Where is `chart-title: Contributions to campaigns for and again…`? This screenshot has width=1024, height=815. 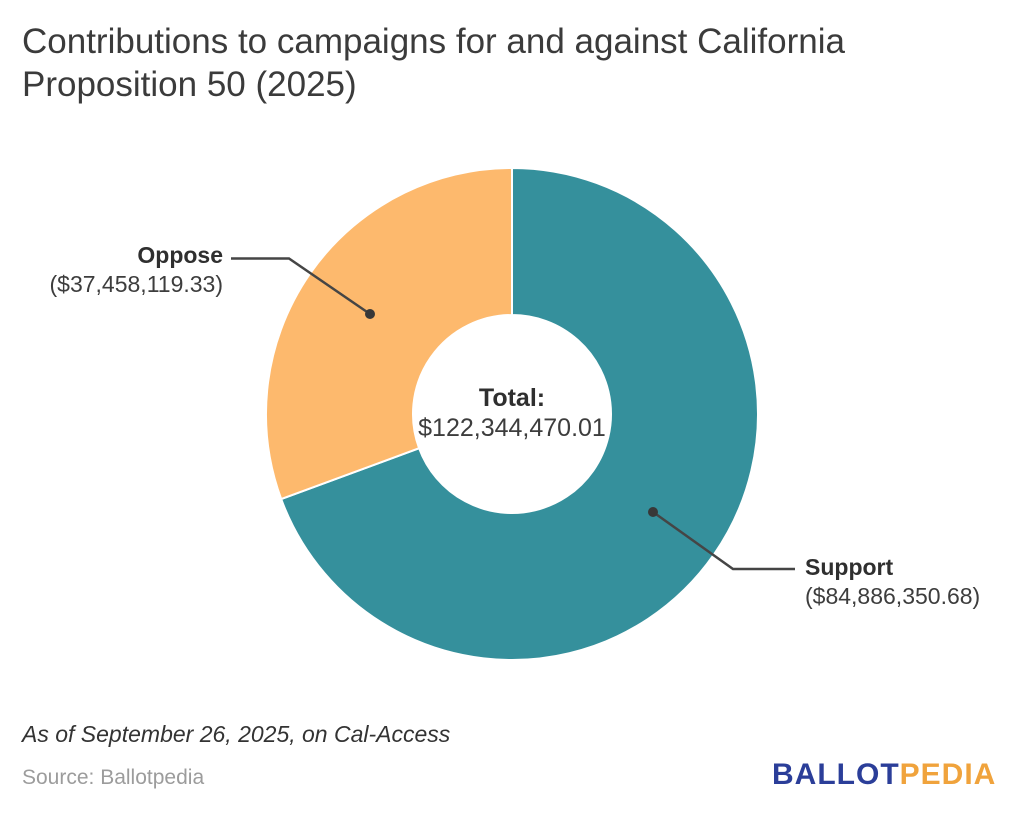
chart-title: Contributions to campaigns for and again… is located at coordinates (433, 63).